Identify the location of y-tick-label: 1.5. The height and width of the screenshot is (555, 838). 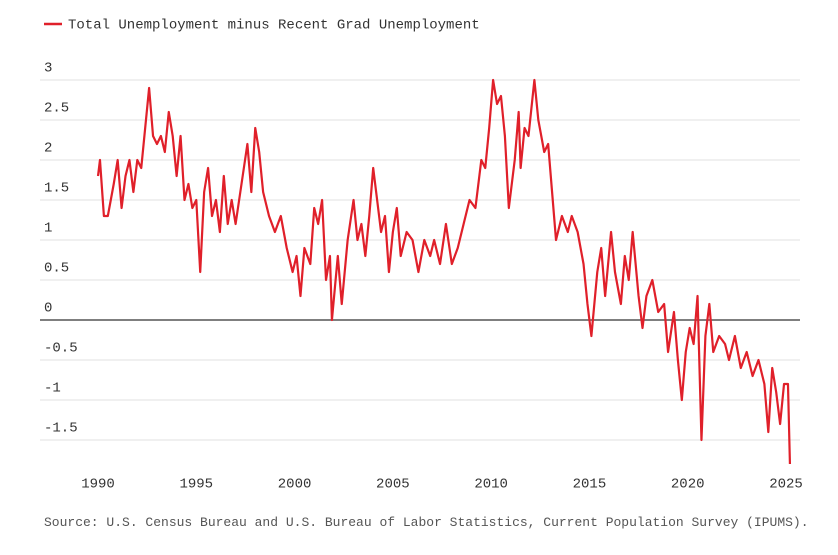
(56, 189).